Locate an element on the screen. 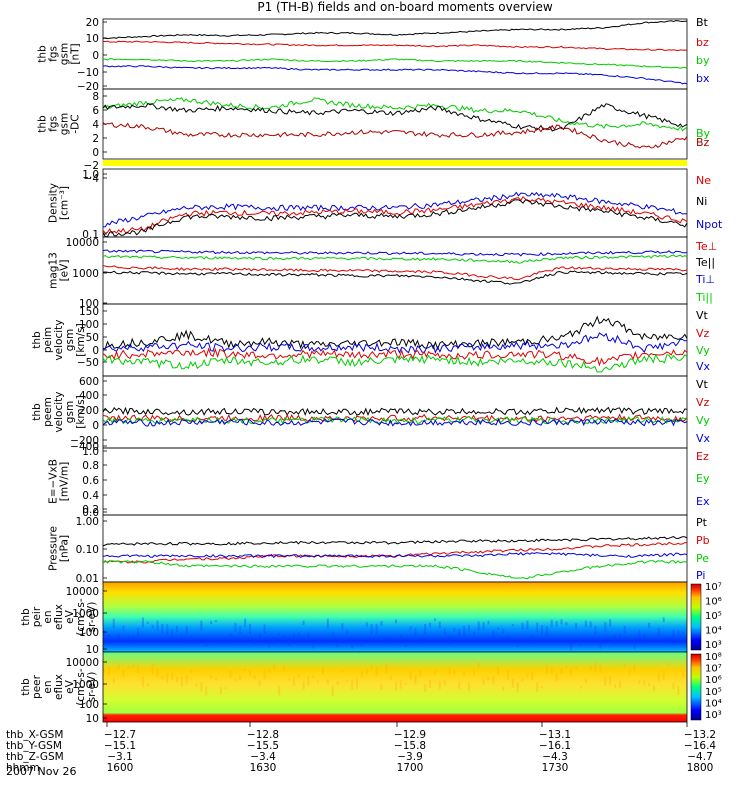  y-axis-label-line: velocity is located at coordinates (59, 339).